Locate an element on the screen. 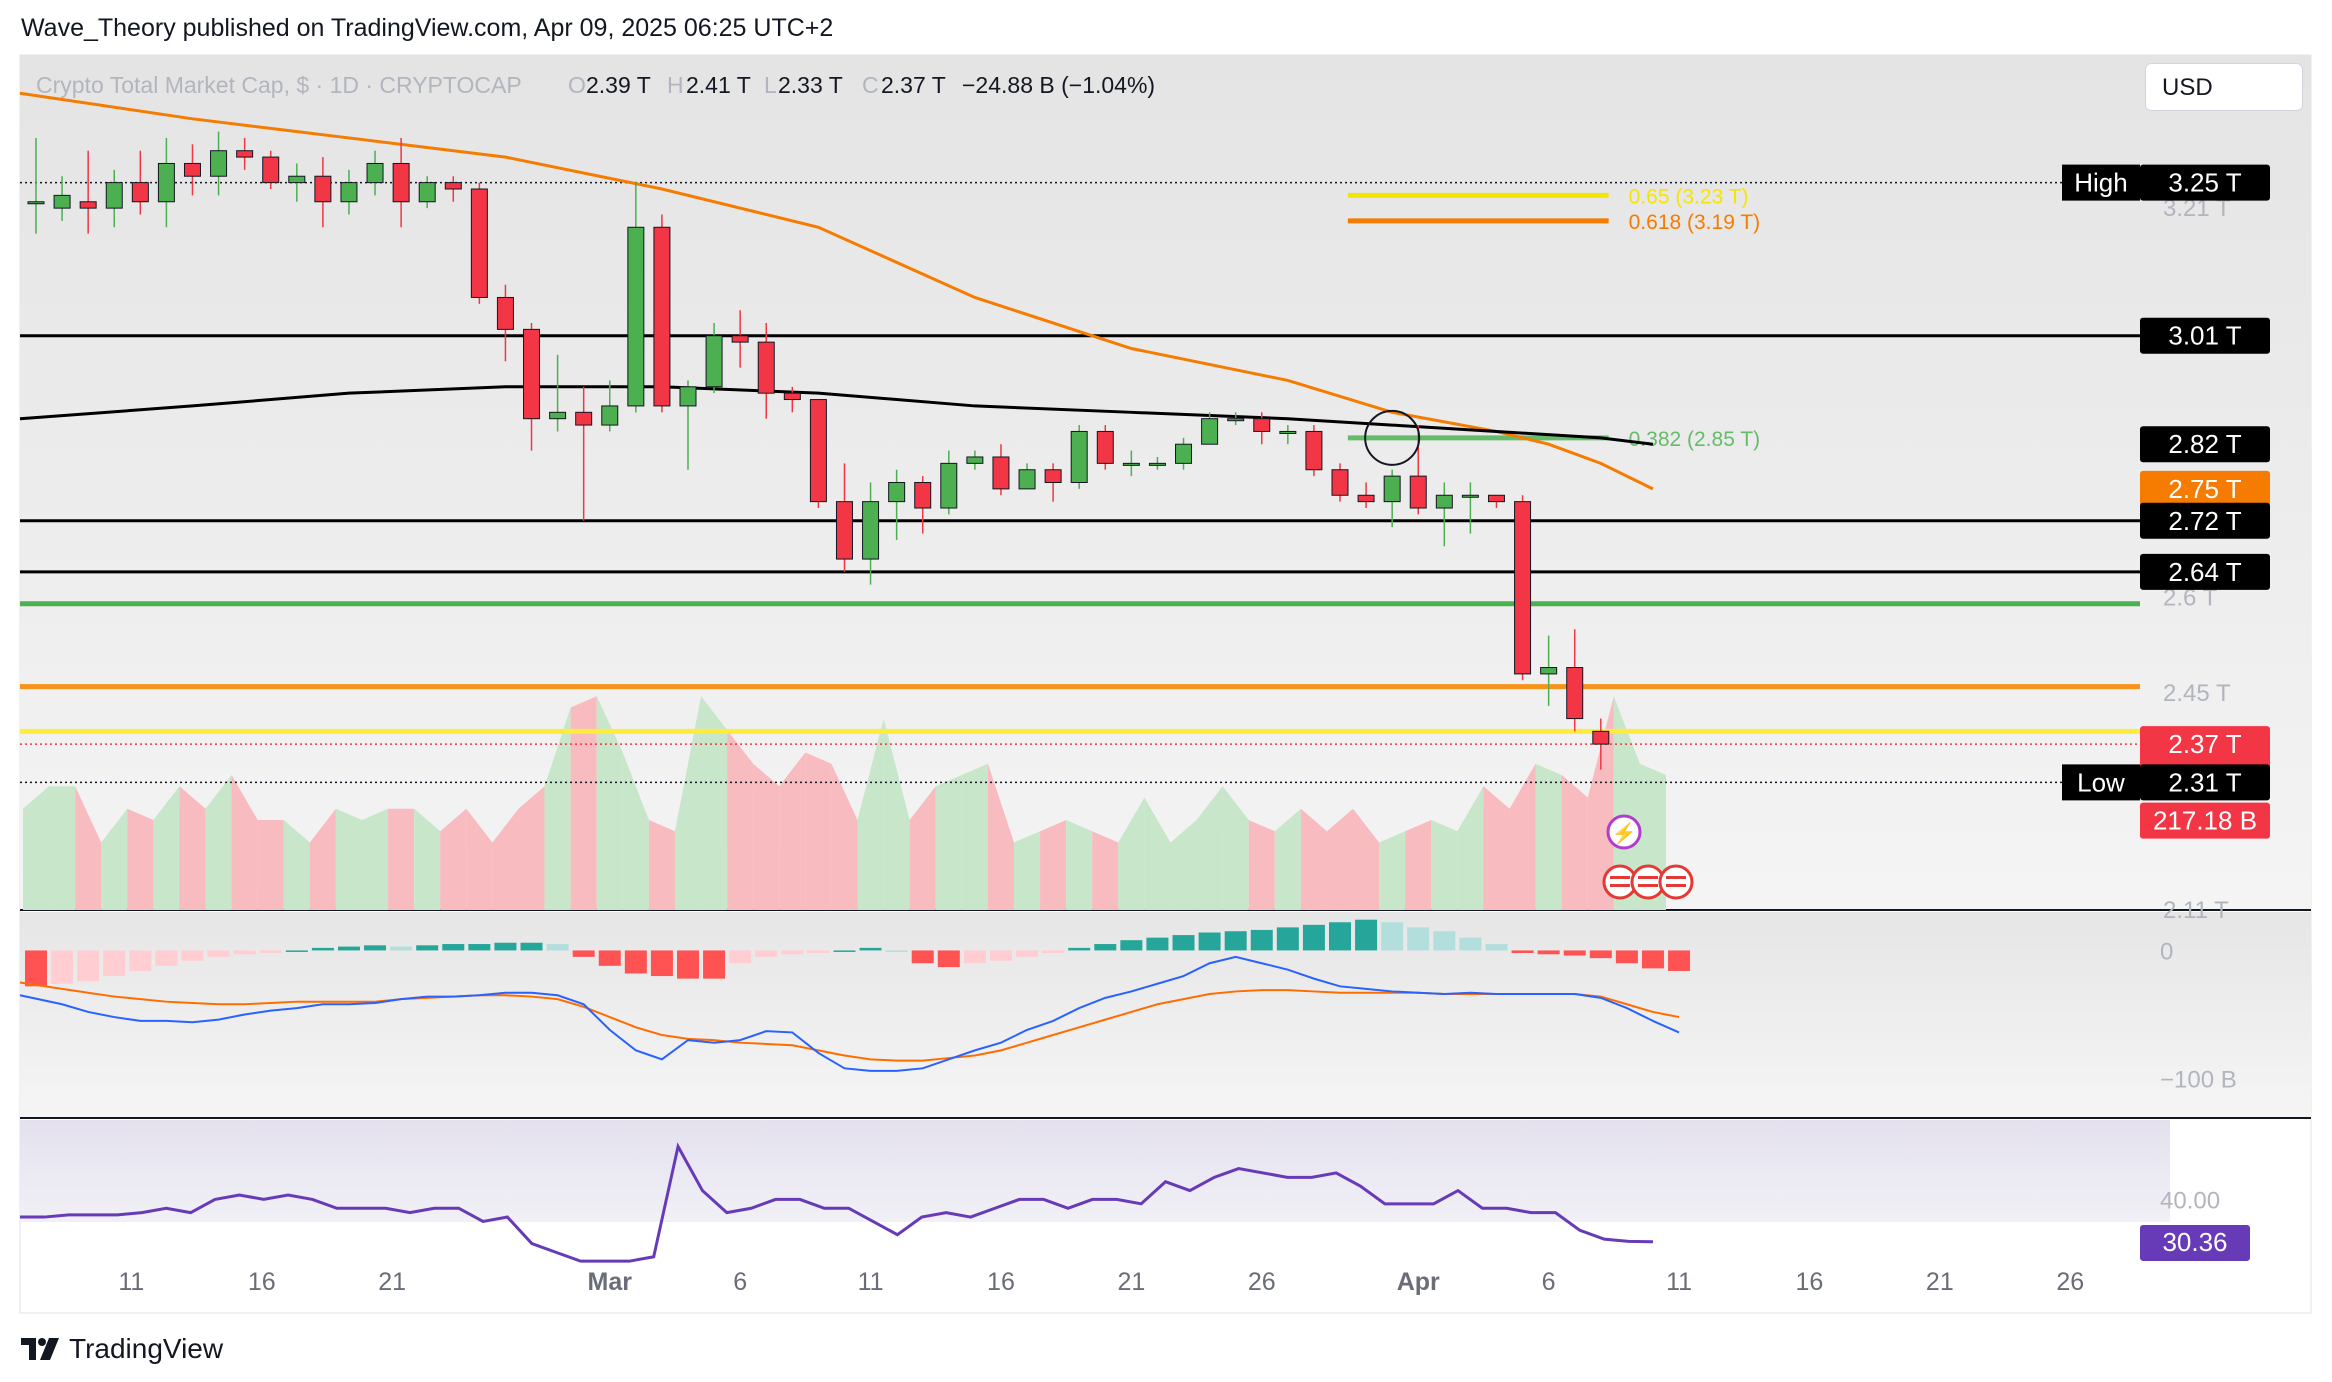  time-axis-tick: 21 is located at coordinates (1131, 1282).